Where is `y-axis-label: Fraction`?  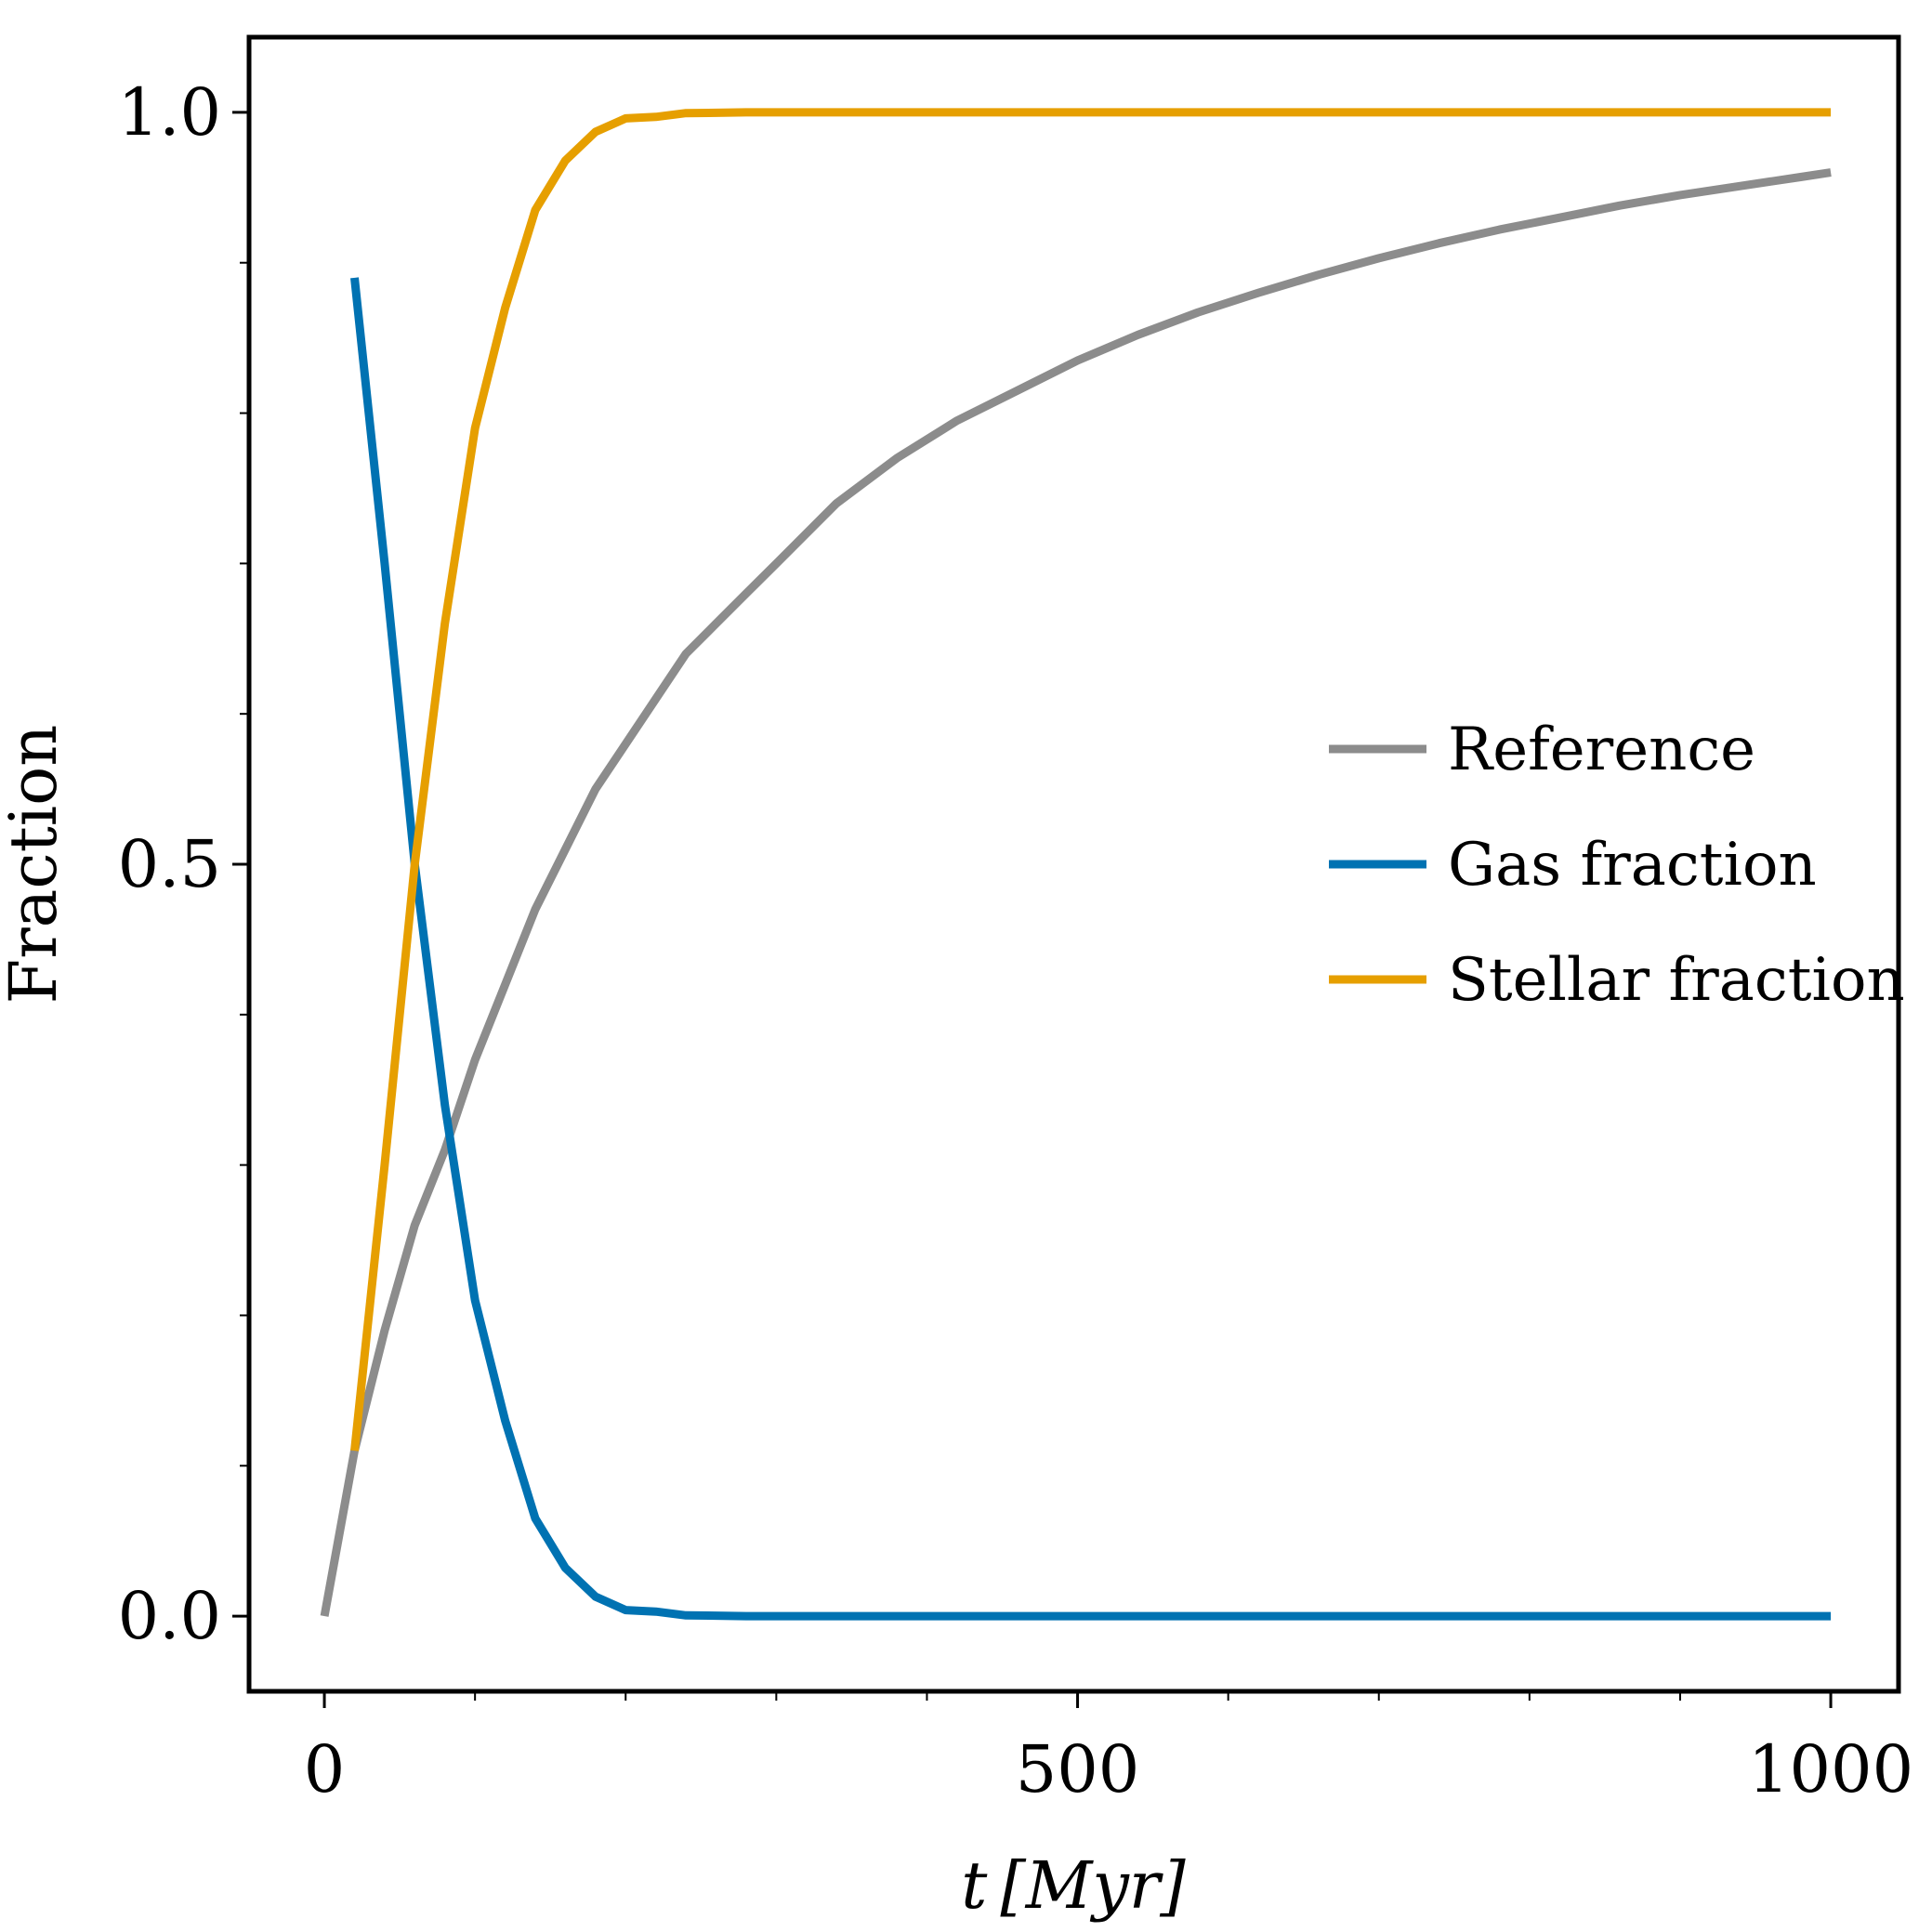 y-axis-label: Fraction is located at coordinates (36, 865).